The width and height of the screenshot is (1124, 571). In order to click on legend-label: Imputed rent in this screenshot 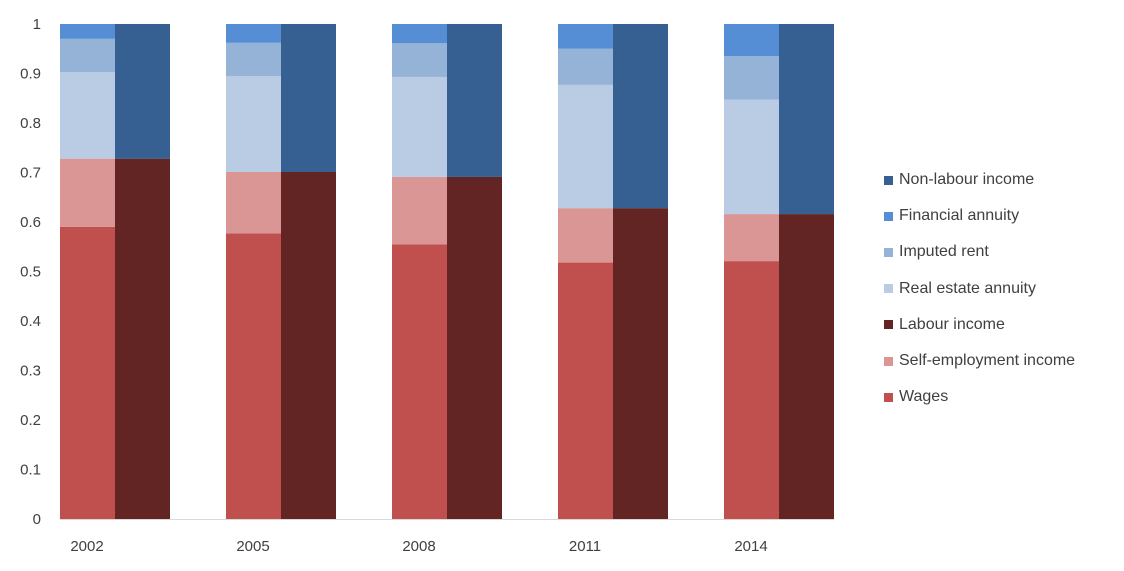, I will do `click(944, 252)`.